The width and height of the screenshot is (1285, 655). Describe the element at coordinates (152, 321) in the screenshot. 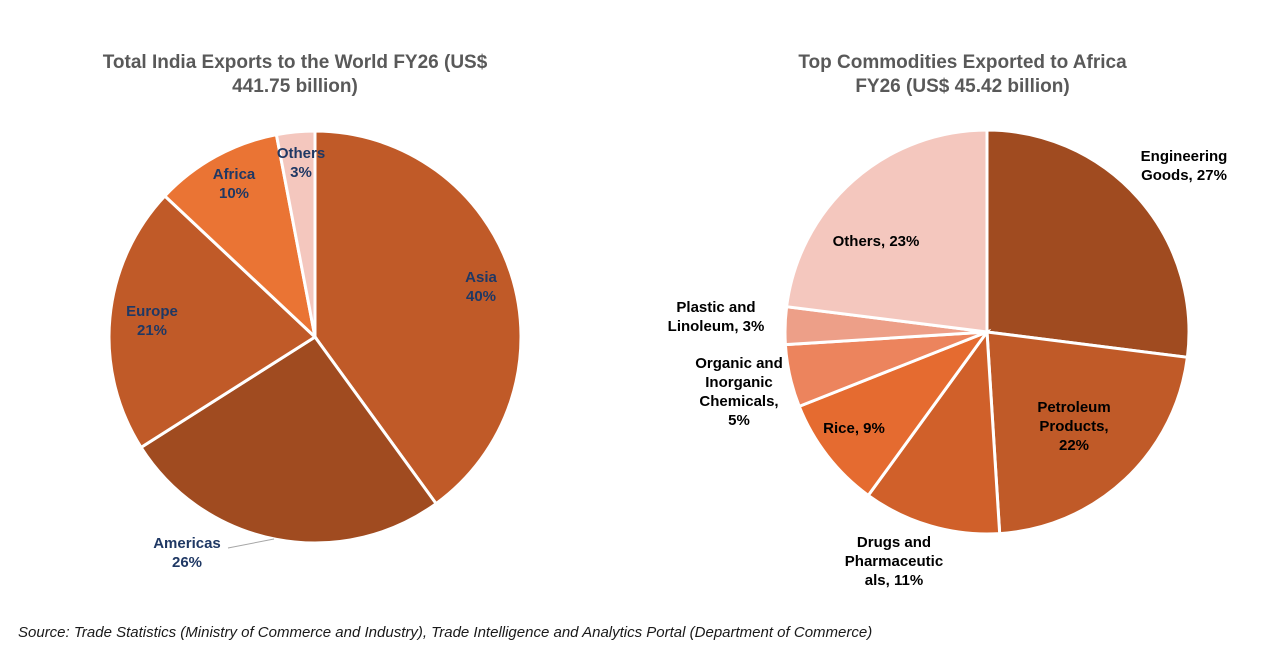

I see `slice-label-europe: Europe 21%` at that location.